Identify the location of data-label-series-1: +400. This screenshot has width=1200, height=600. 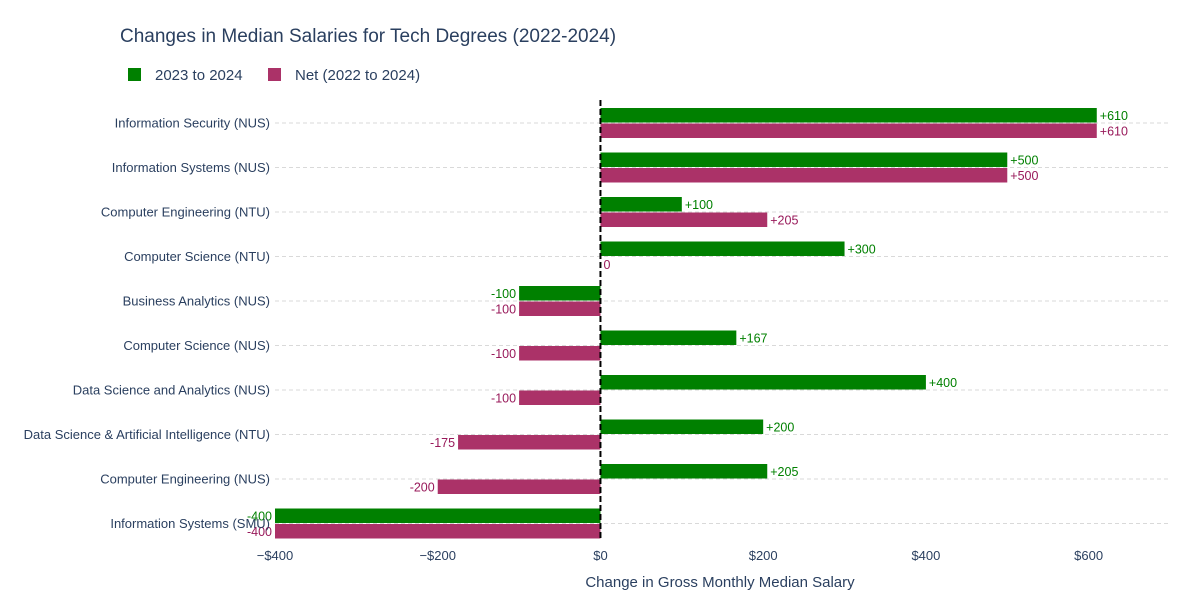
(943, 383).